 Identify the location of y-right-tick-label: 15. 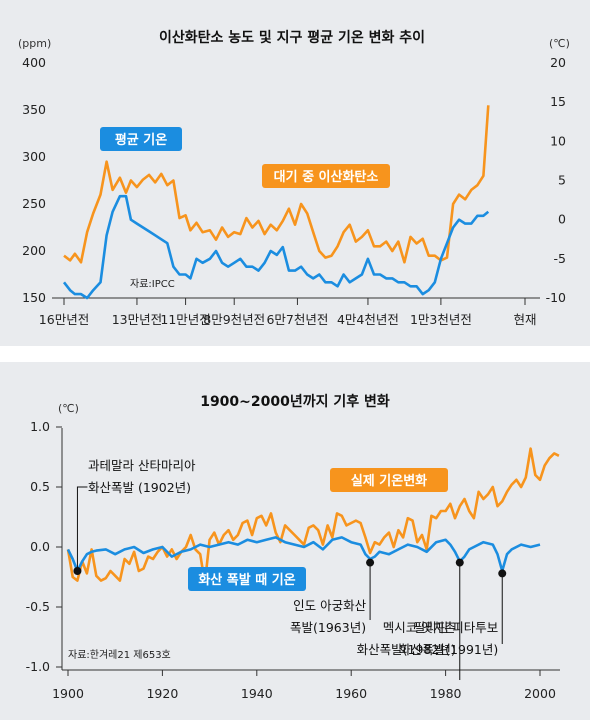
(558, 101).